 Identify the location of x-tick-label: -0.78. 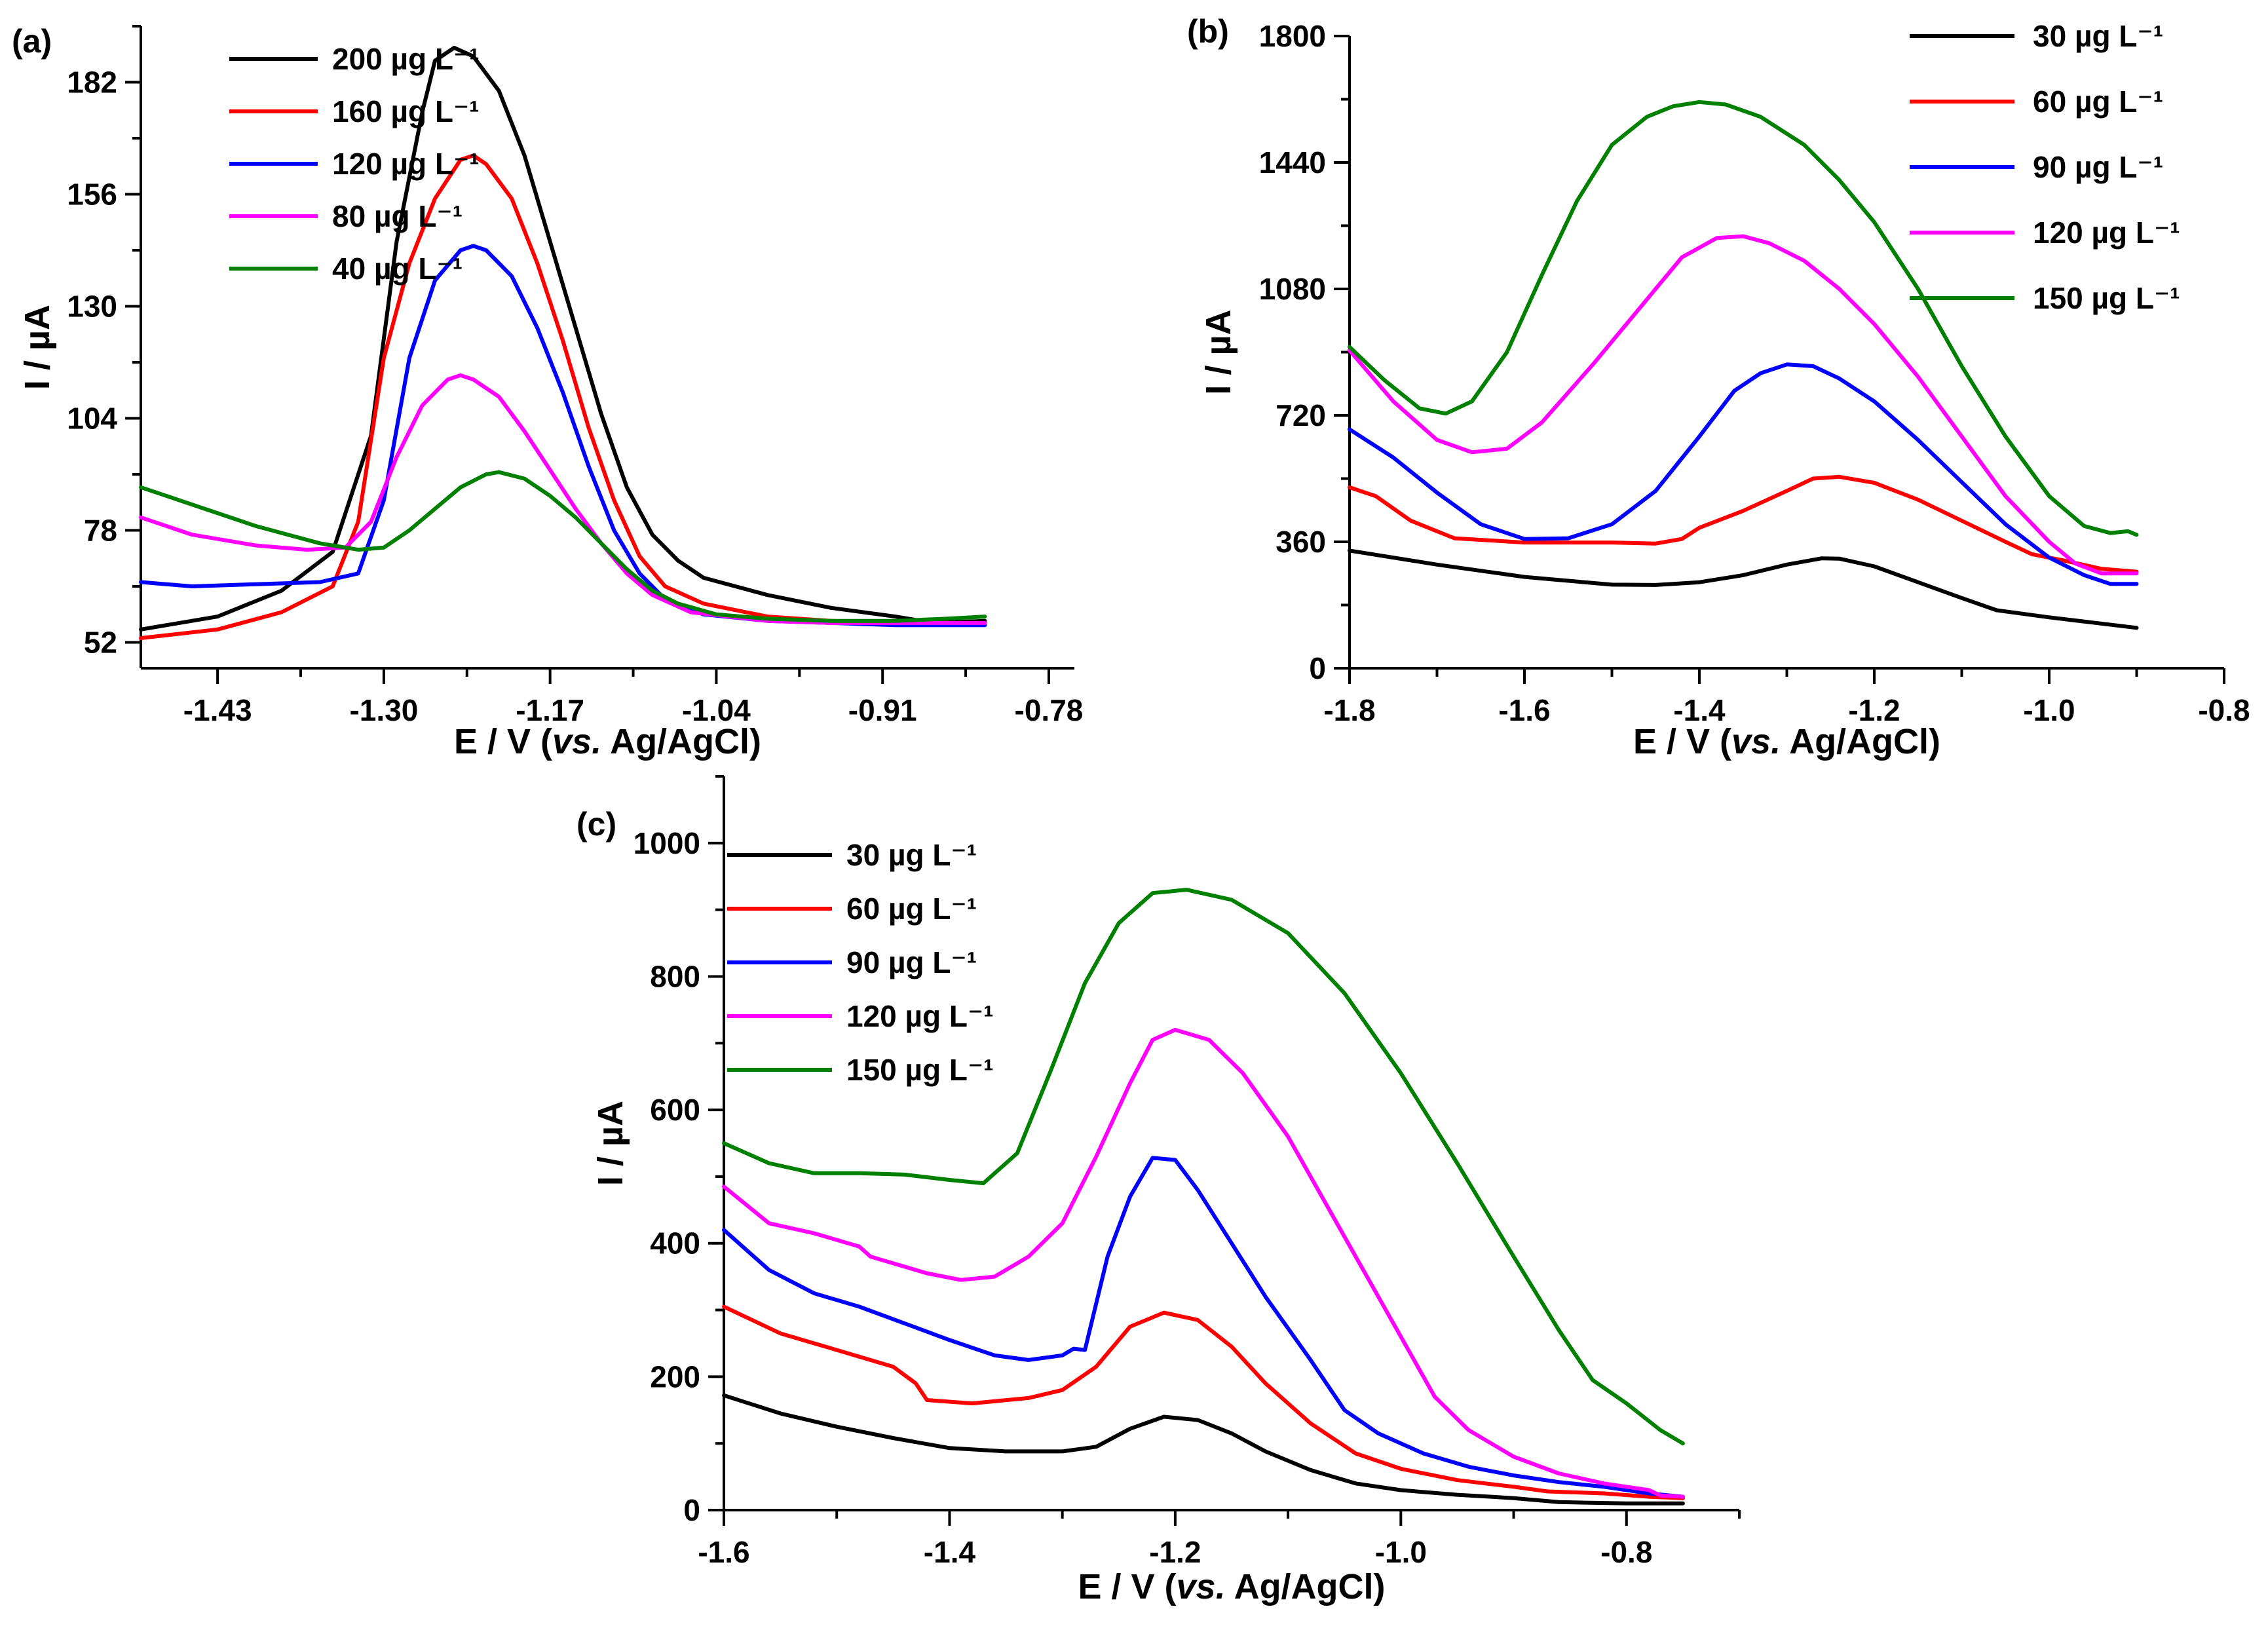
(1049, 710).